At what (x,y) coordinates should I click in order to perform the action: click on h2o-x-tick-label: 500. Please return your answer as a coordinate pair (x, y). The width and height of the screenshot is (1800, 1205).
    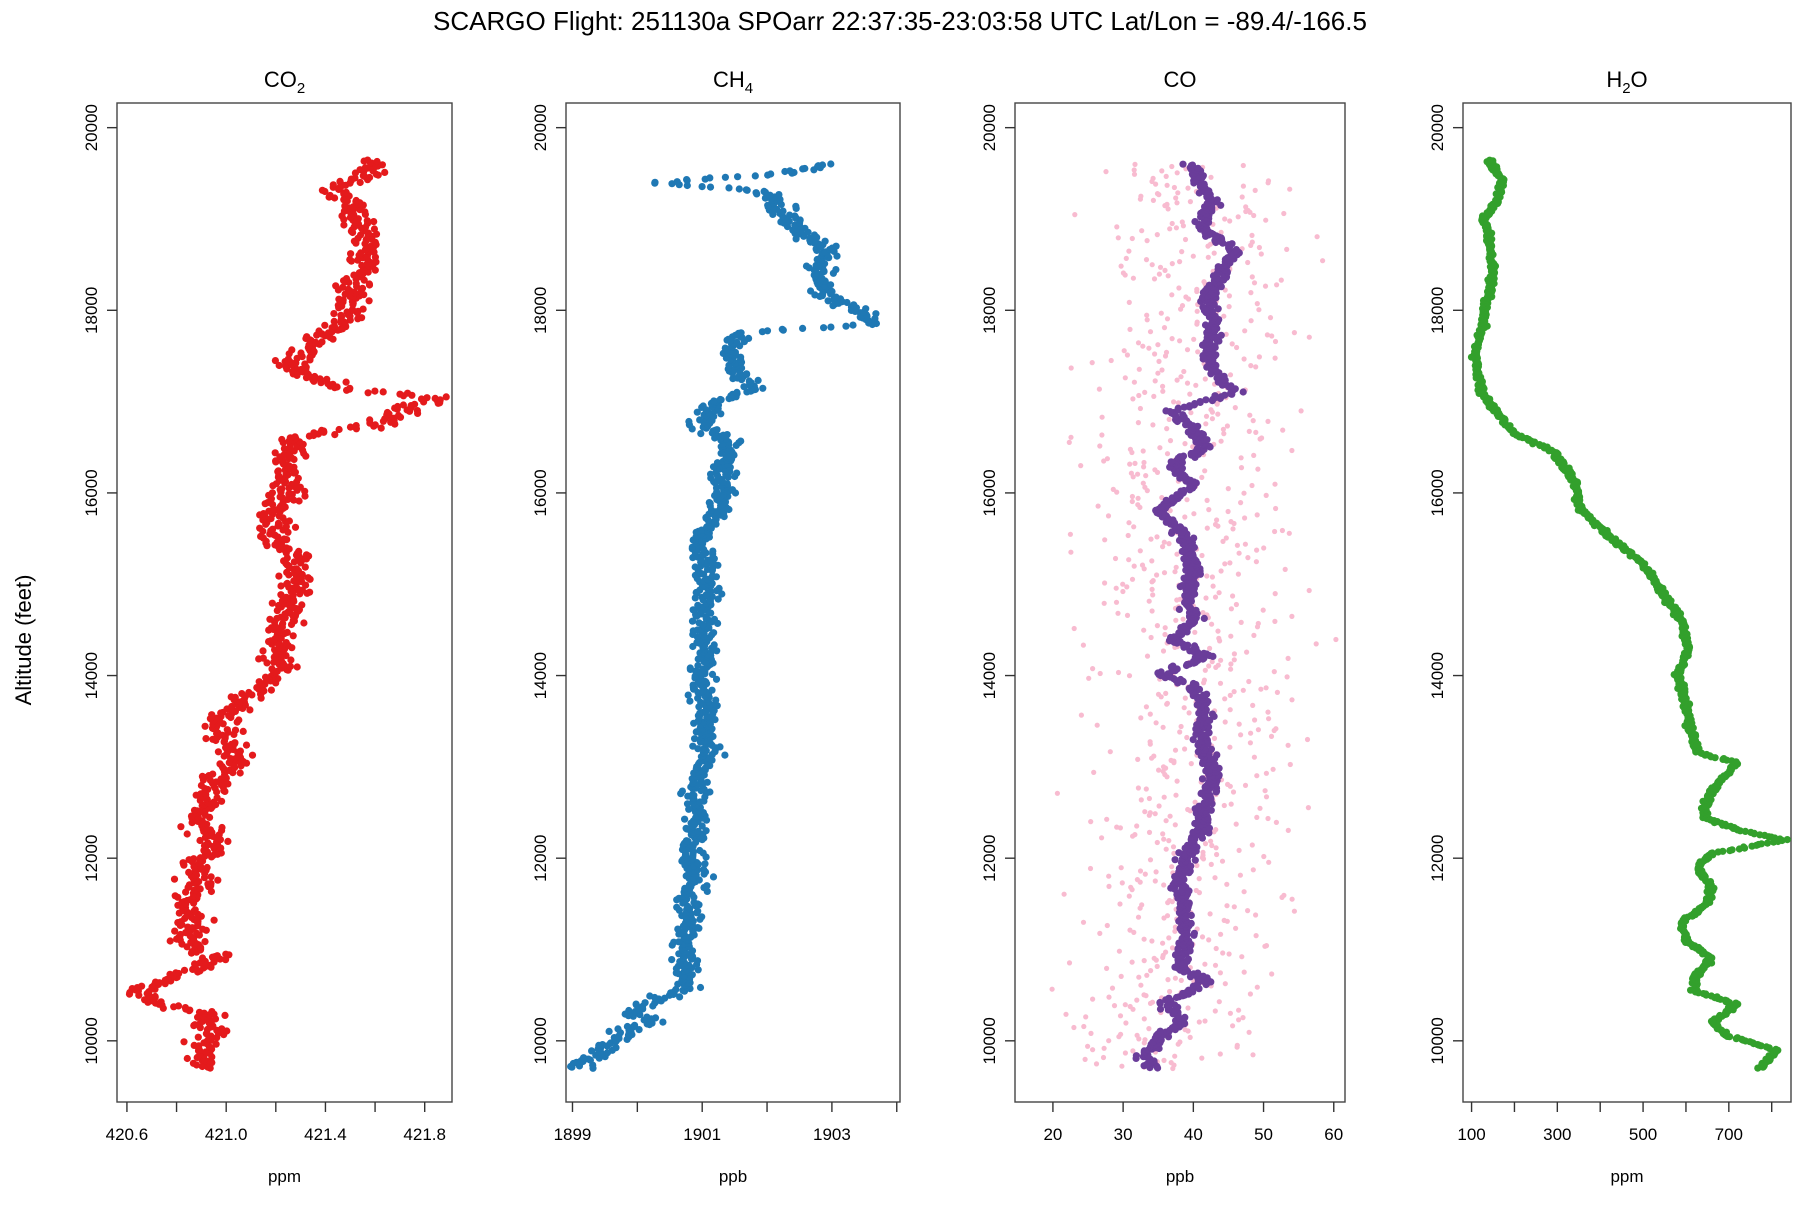
    Looking at the image, I should click on (1643, 1134).